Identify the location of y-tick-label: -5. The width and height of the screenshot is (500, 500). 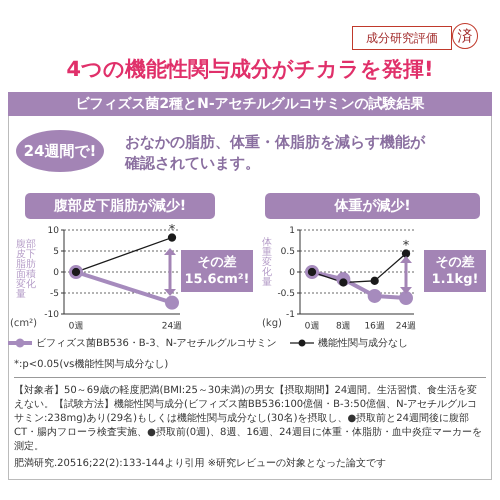
(54, 294).